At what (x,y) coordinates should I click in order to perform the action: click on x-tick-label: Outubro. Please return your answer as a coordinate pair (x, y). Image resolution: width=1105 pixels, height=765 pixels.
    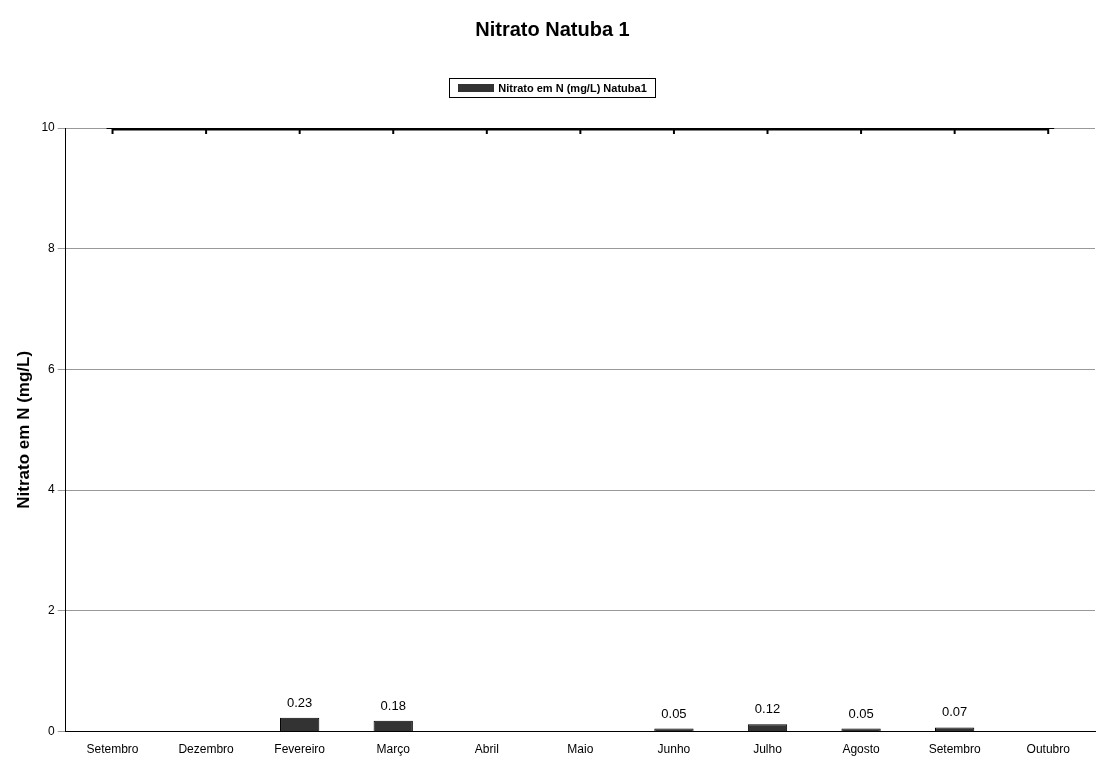
    Looking at the image, I should click on (1048, 749).